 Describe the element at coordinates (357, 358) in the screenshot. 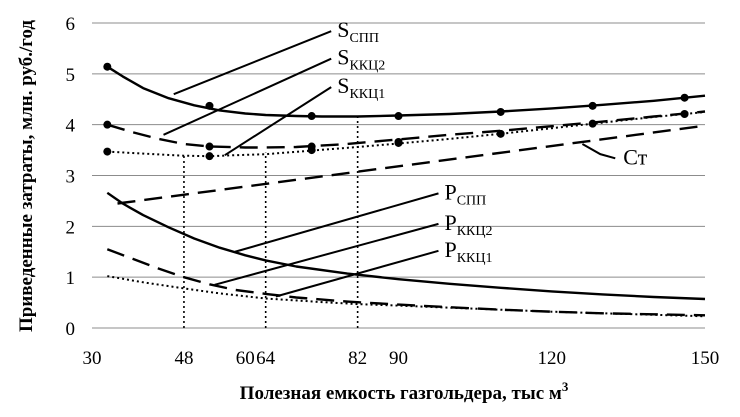

I see `x-tick-label: 82` at that location.